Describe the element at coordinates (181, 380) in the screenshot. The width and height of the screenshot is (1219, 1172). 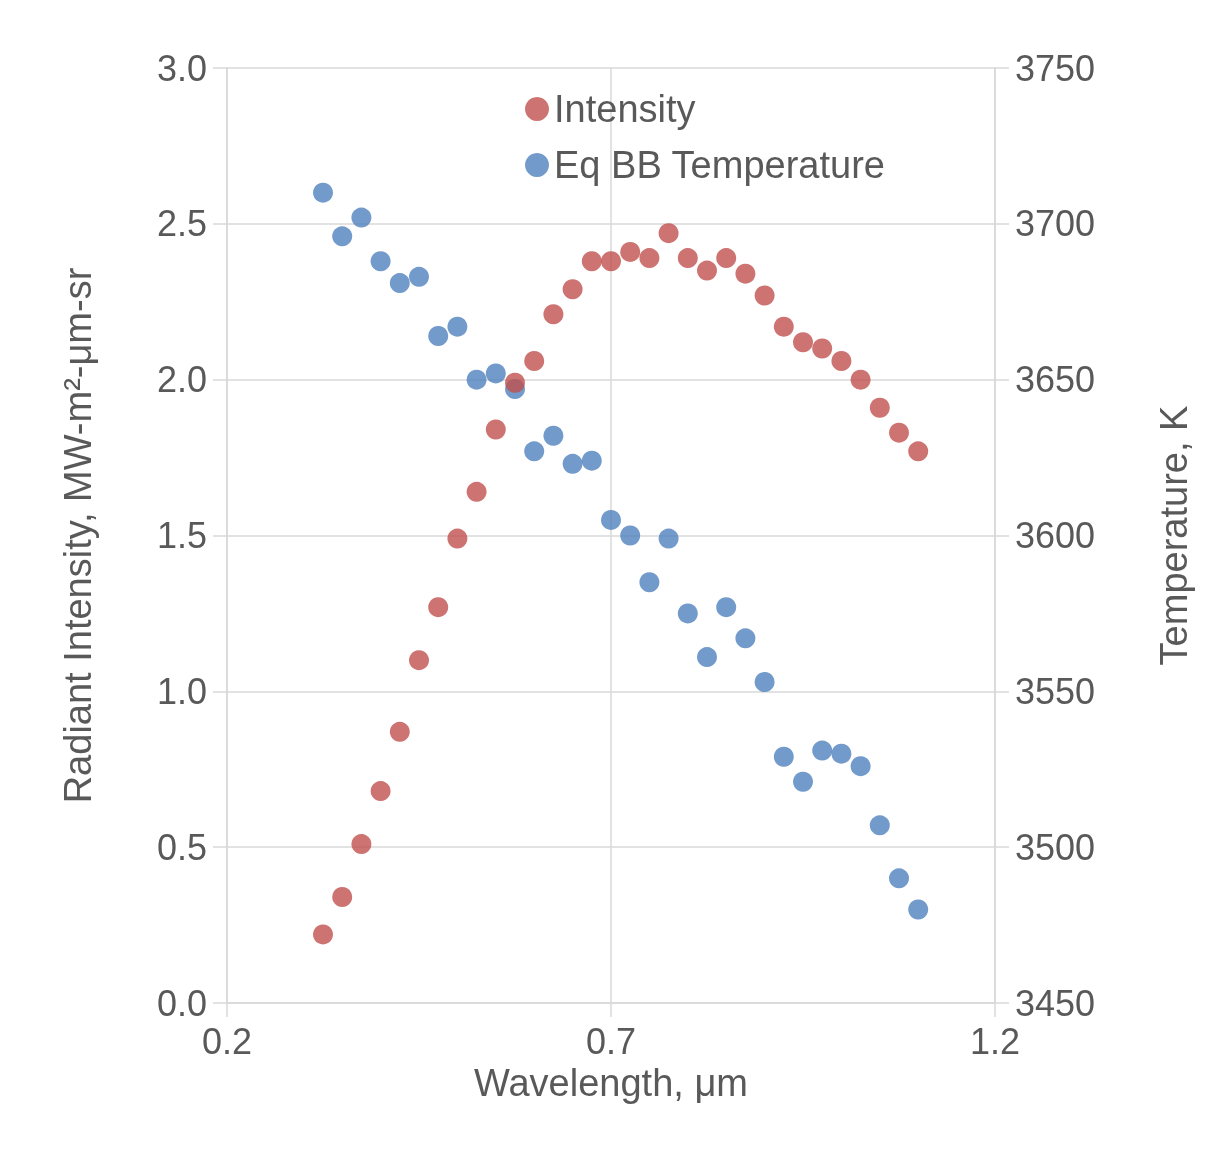
I see `y-tick-label: 2.0` at that location.